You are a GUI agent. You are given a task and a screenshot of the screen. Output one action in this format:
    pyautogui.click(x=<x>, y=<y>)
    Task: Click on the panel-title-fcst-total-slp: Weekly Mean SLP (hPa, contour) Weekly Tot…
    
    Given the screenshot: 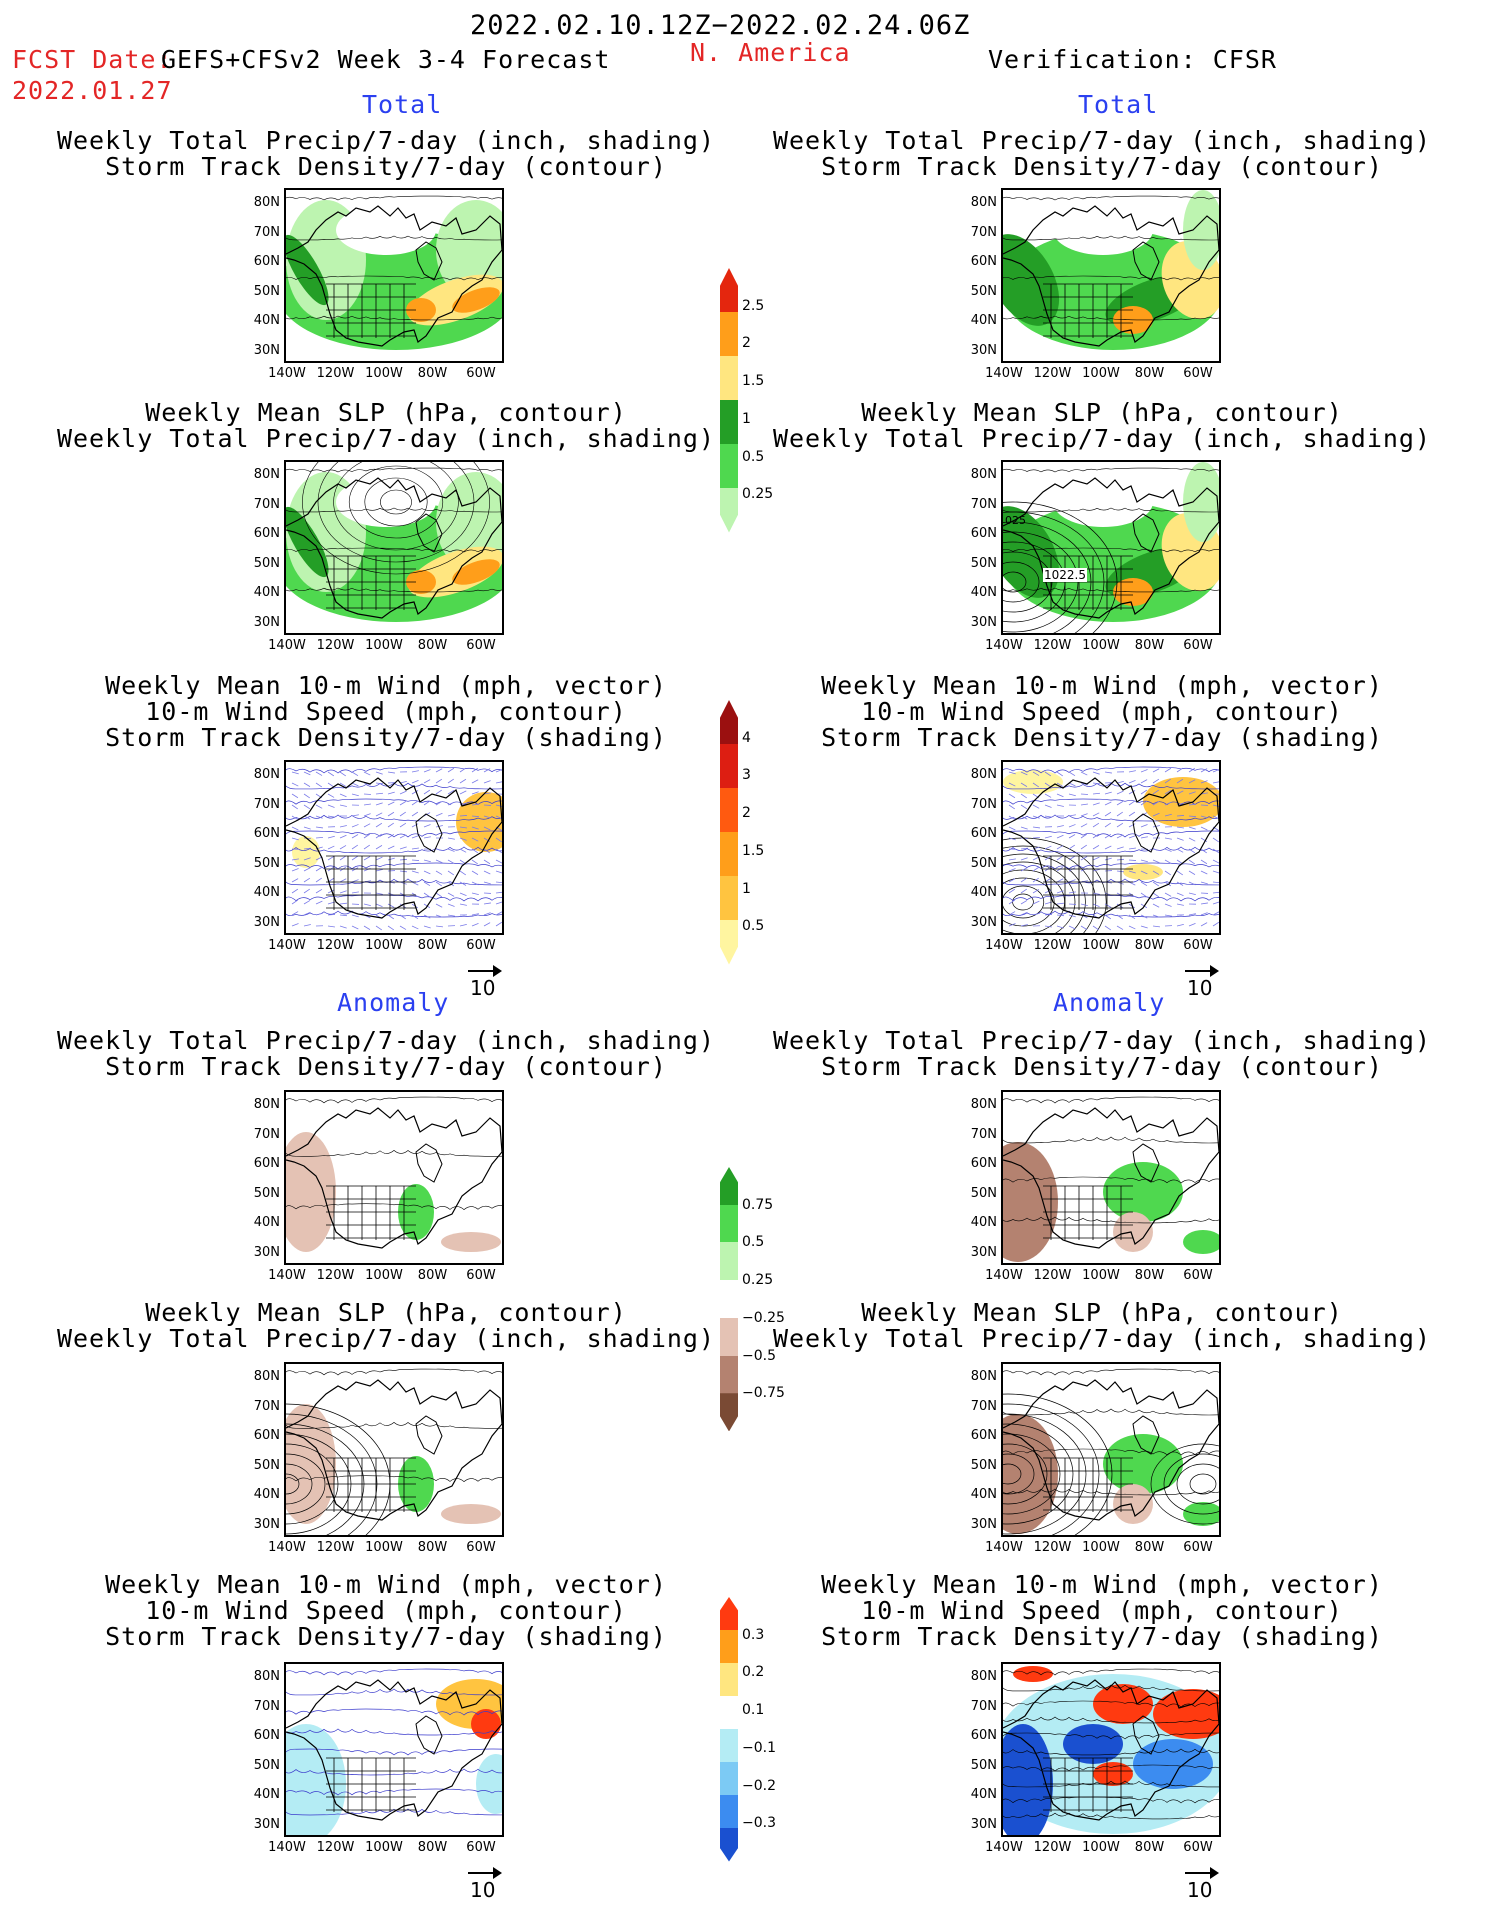 What is the action you would take?
    pyautogui.click(x=386, y=425)
    